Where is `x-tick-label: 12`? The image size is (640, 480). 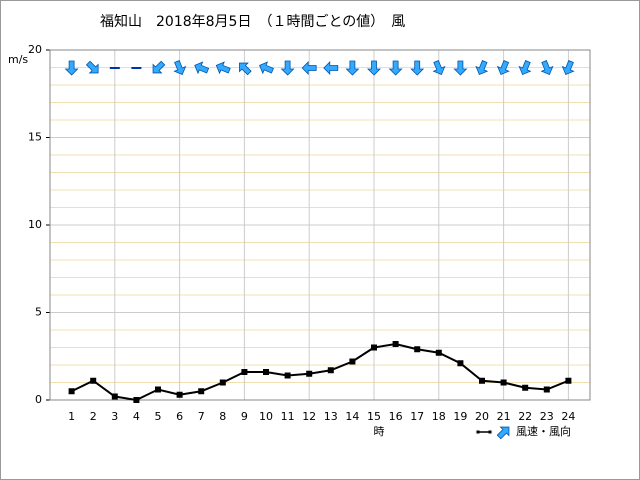
x-tick-label: 12 is located at coordinates (309, 416).